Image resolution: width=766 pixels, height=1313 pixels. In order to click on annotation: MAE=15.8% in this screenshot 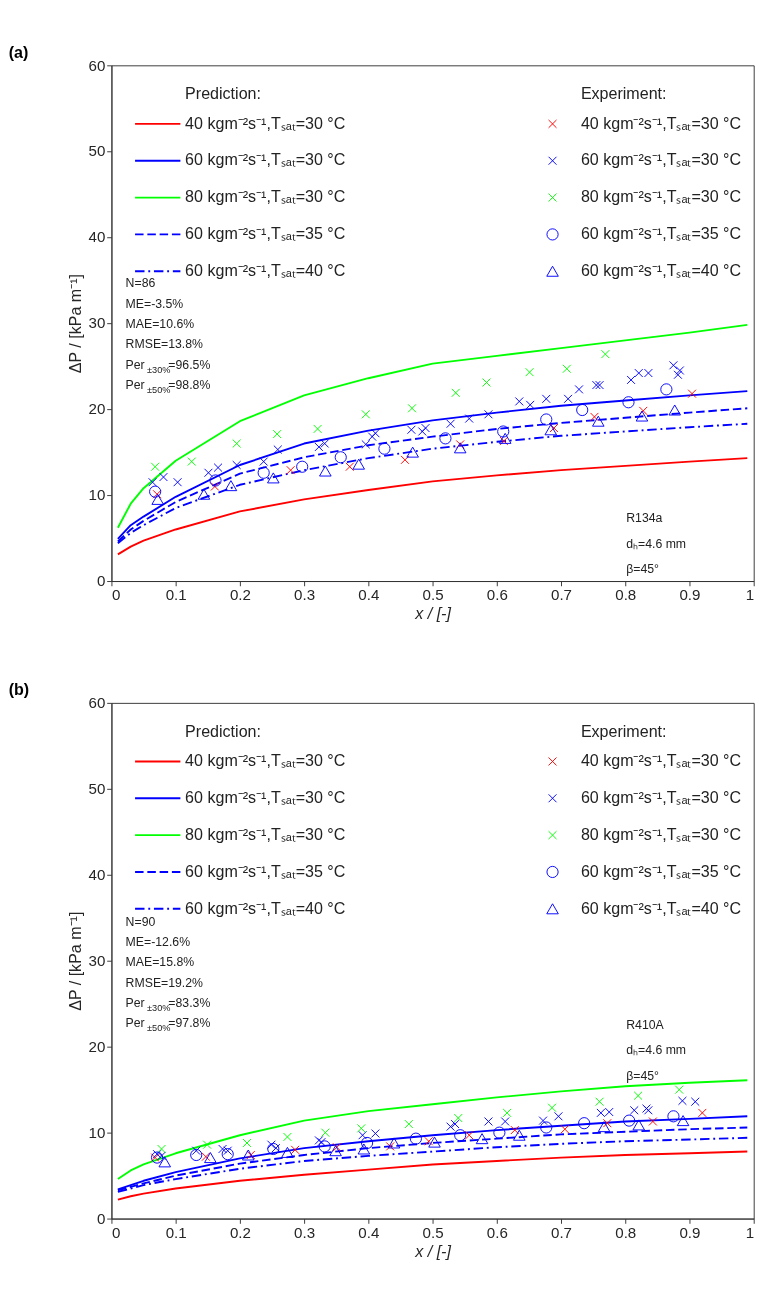, I will do `click(160, 962)`.